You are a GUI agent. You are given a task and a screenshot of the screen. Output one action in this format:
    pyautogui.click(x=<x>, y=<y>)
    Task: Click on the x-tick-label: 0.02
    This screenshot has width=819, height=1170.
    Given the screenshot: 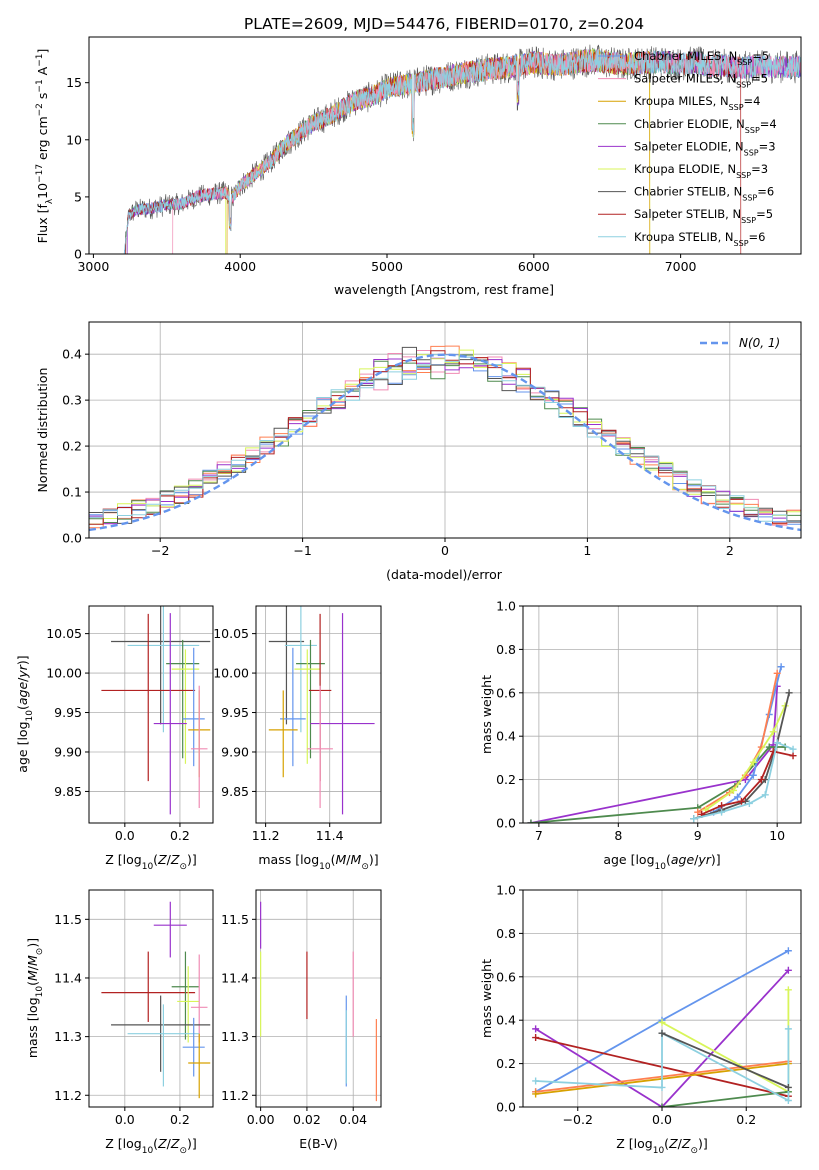 What is the action you would take?
    pyautogui.click(x=307, y=1119)
    